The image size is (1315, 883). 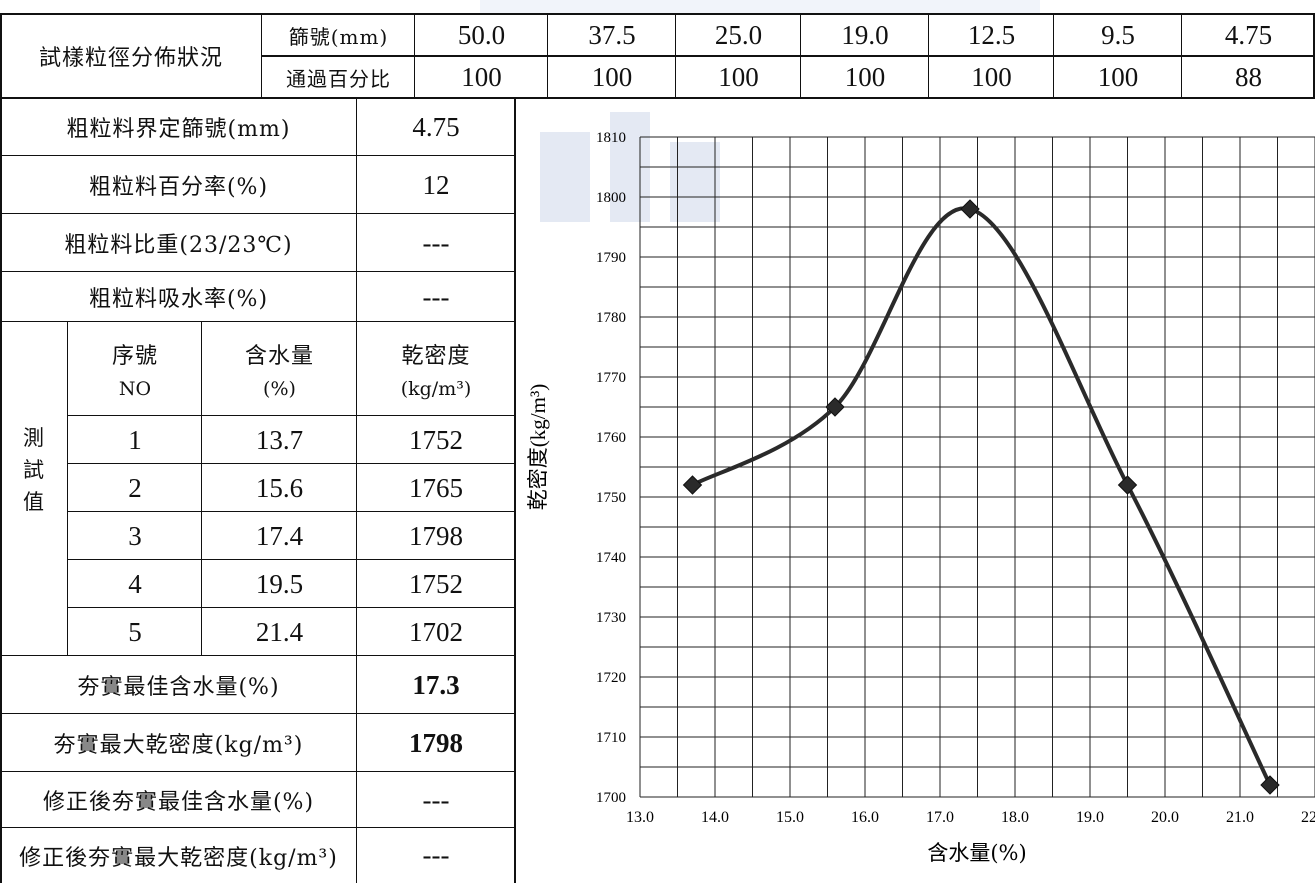 What do you see at coordinates (436, 369) in the screenshot?
I see `col-header-density: 乾密度 (kg/m³)` at bounding box center [436, 369].